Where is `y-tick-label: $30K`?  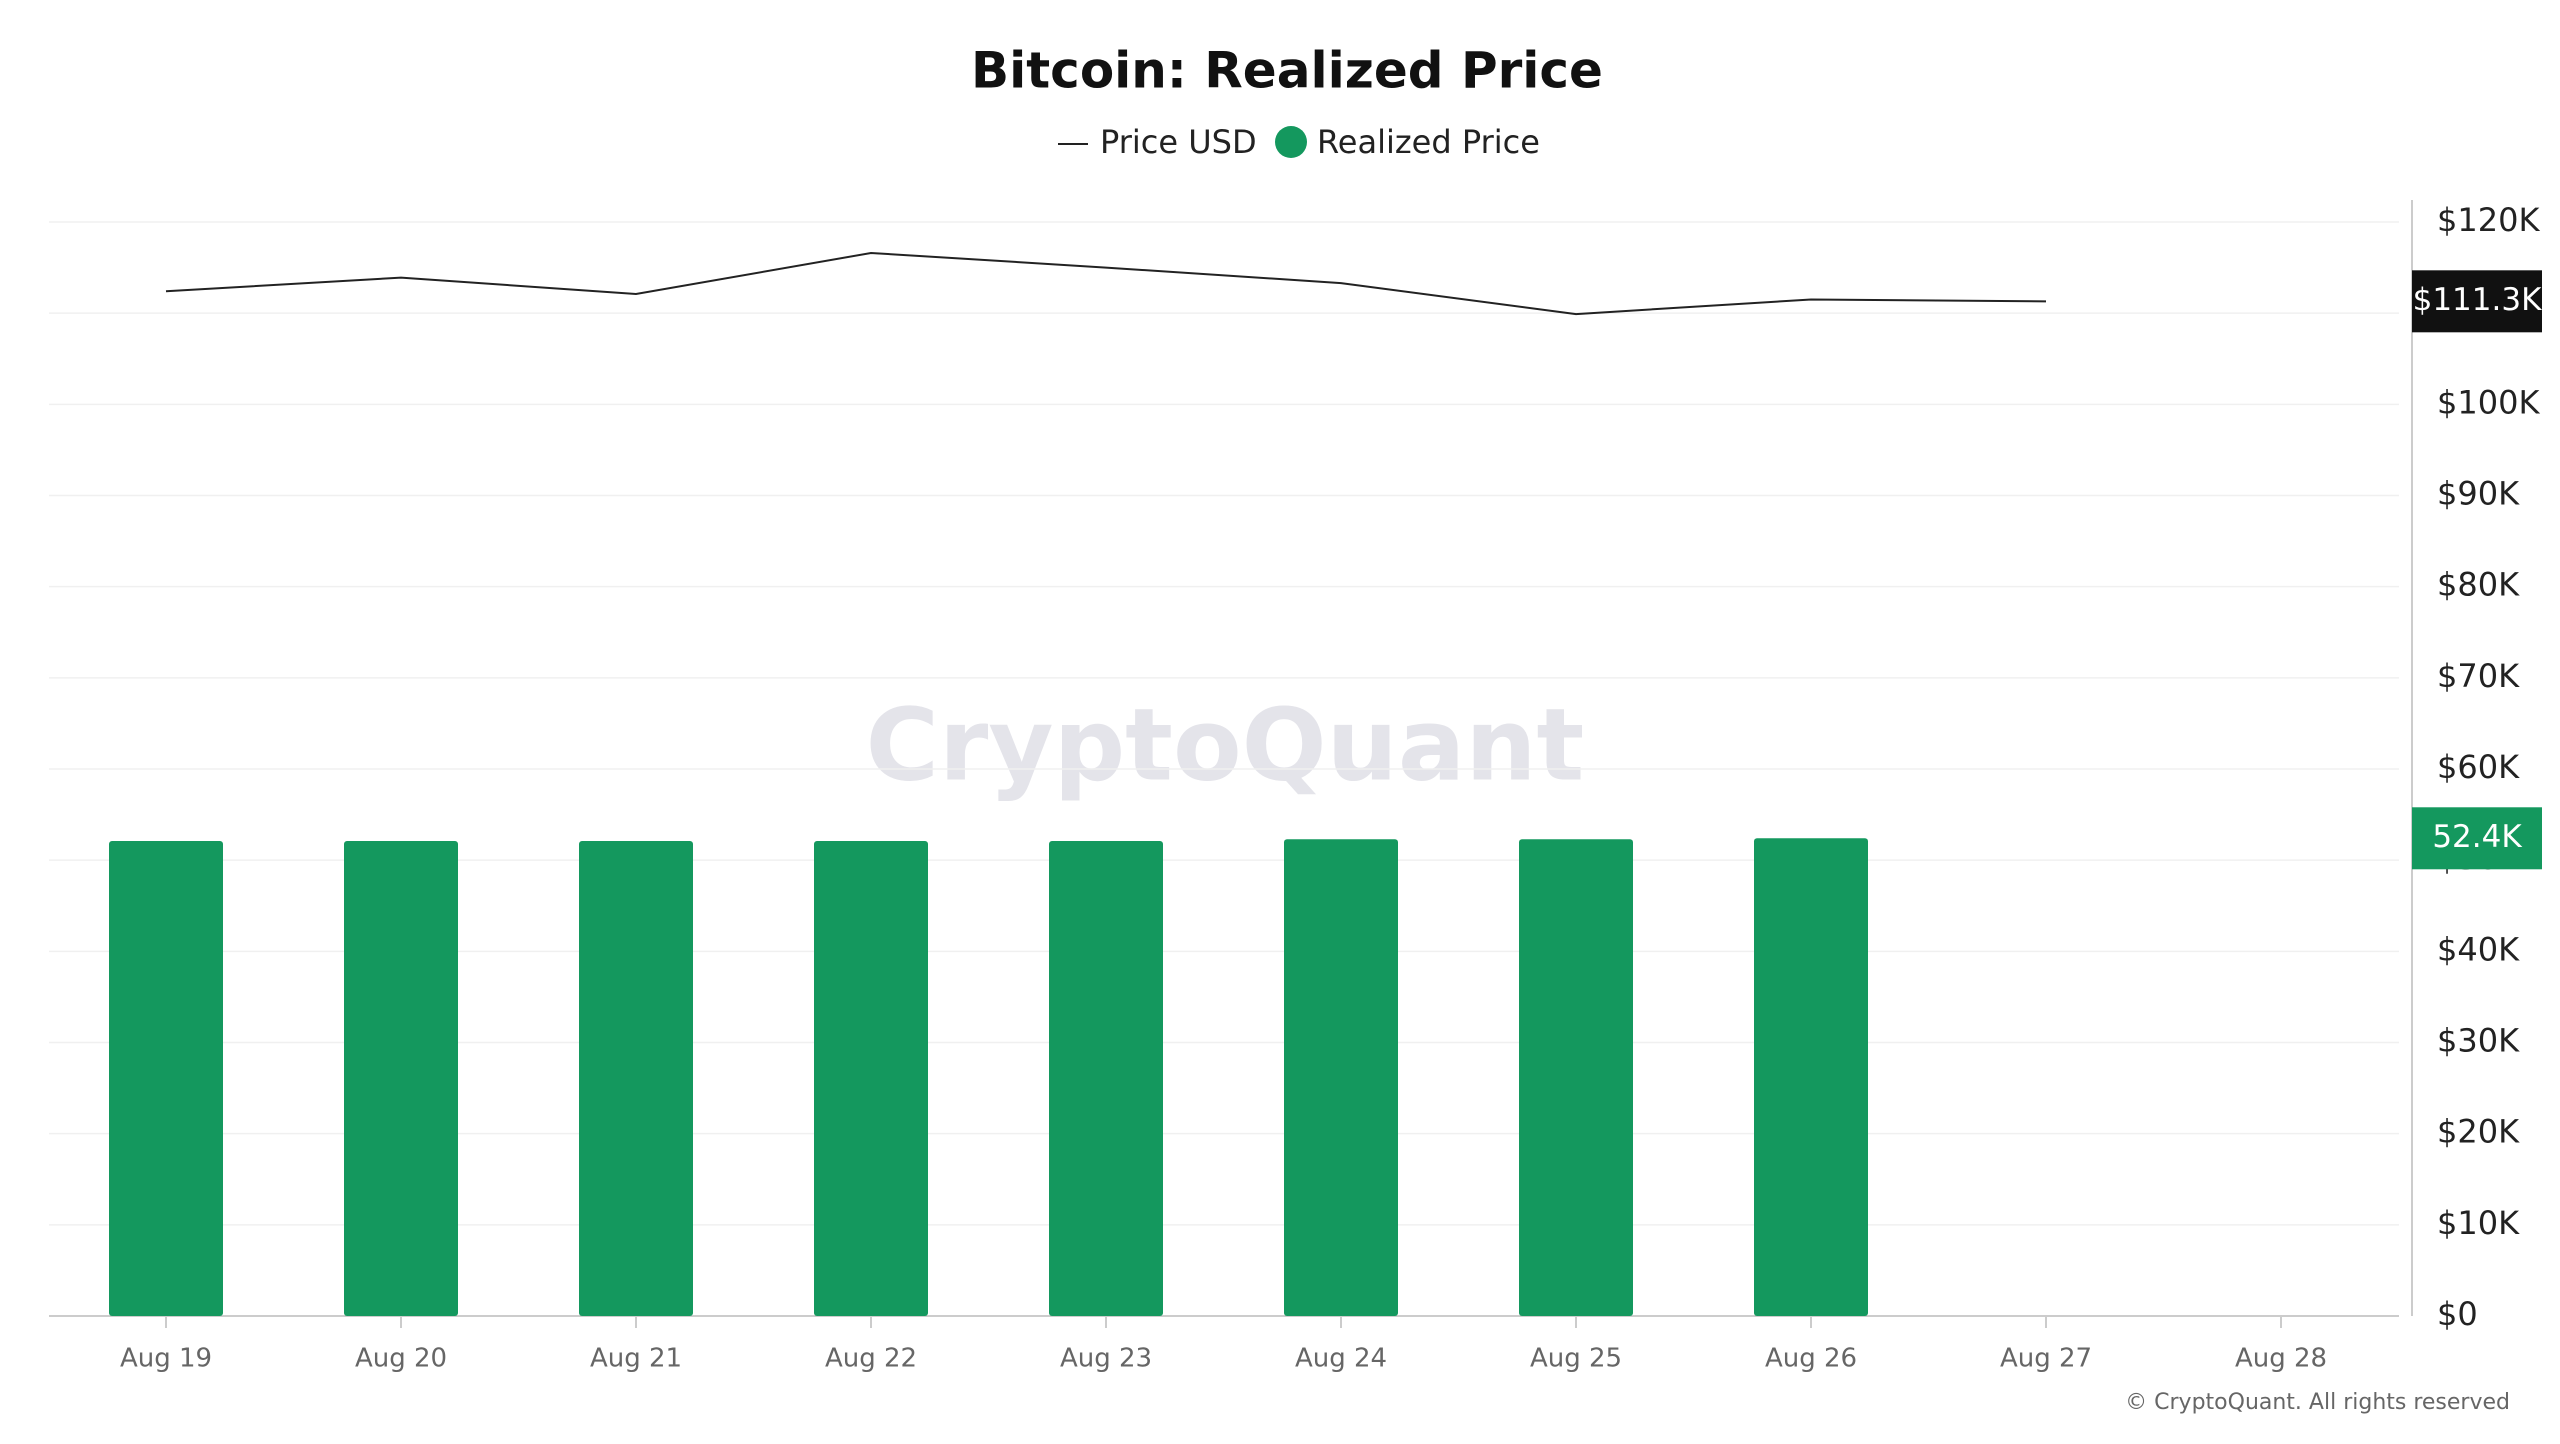 y-tick-label: $30K is located at coordinates (2478, 1041).